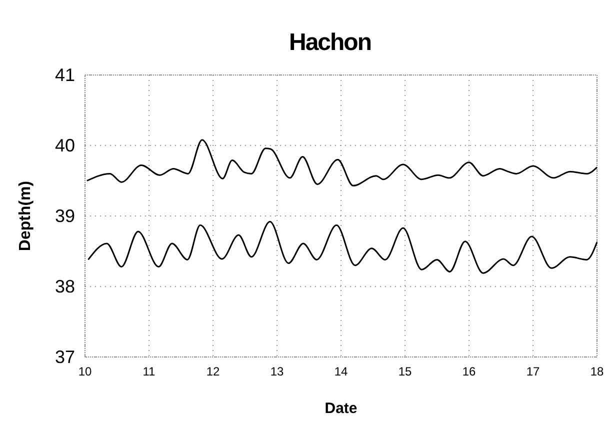 This screenshot has height=439, width=610. Describe the element at coordinates (469, 371) in the screenshot. I see `x-tick-label: 16` at that location.